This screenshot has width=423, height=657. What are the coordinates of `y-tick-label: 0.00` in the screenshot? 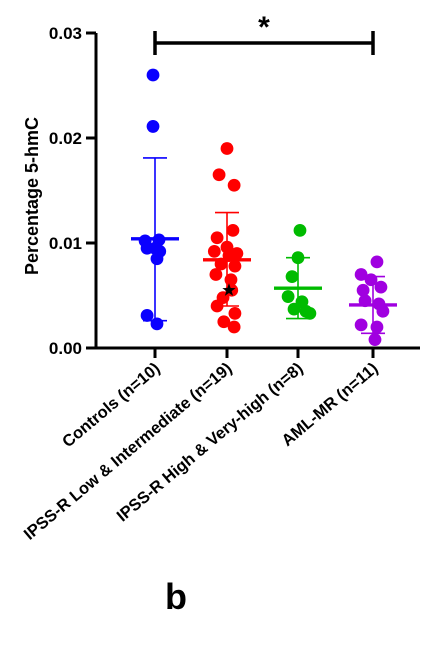 It's located at (65, 348).